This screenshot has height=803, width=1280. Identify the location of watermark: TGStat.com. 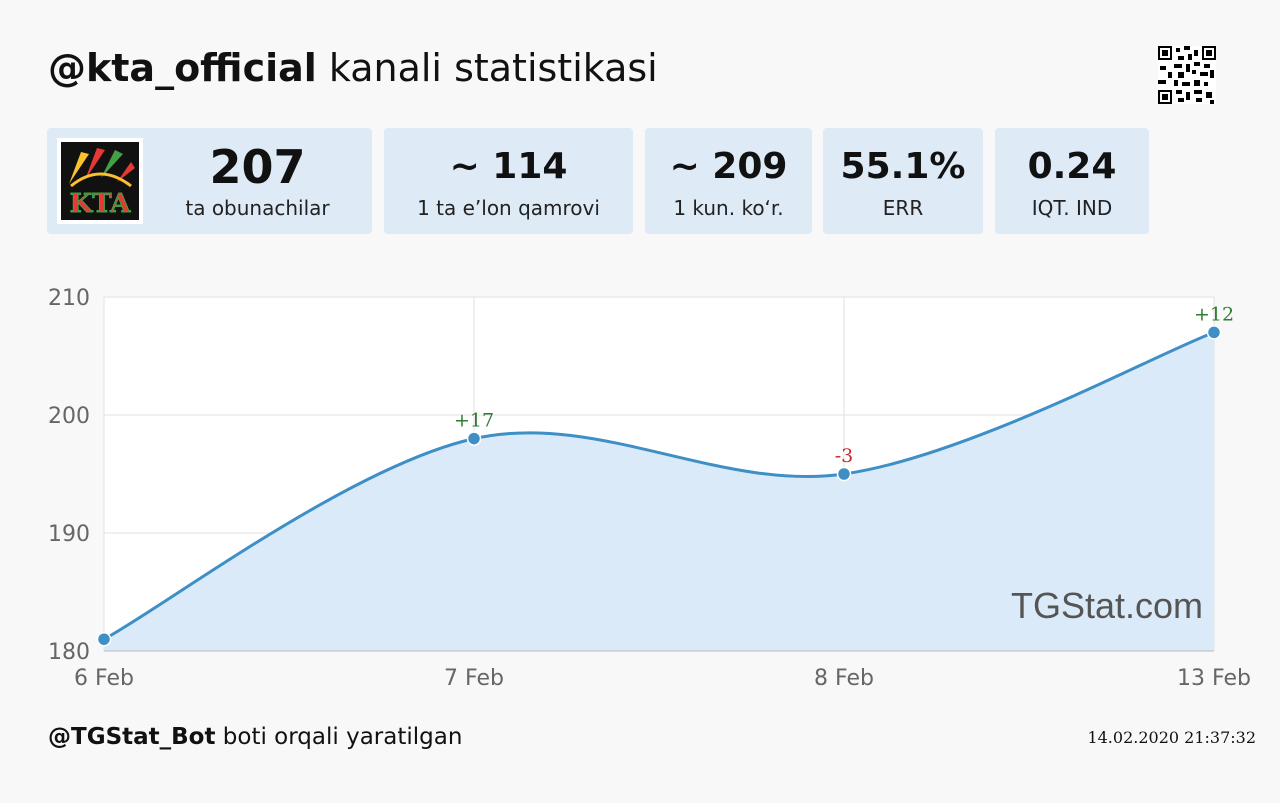
(1107, 605).